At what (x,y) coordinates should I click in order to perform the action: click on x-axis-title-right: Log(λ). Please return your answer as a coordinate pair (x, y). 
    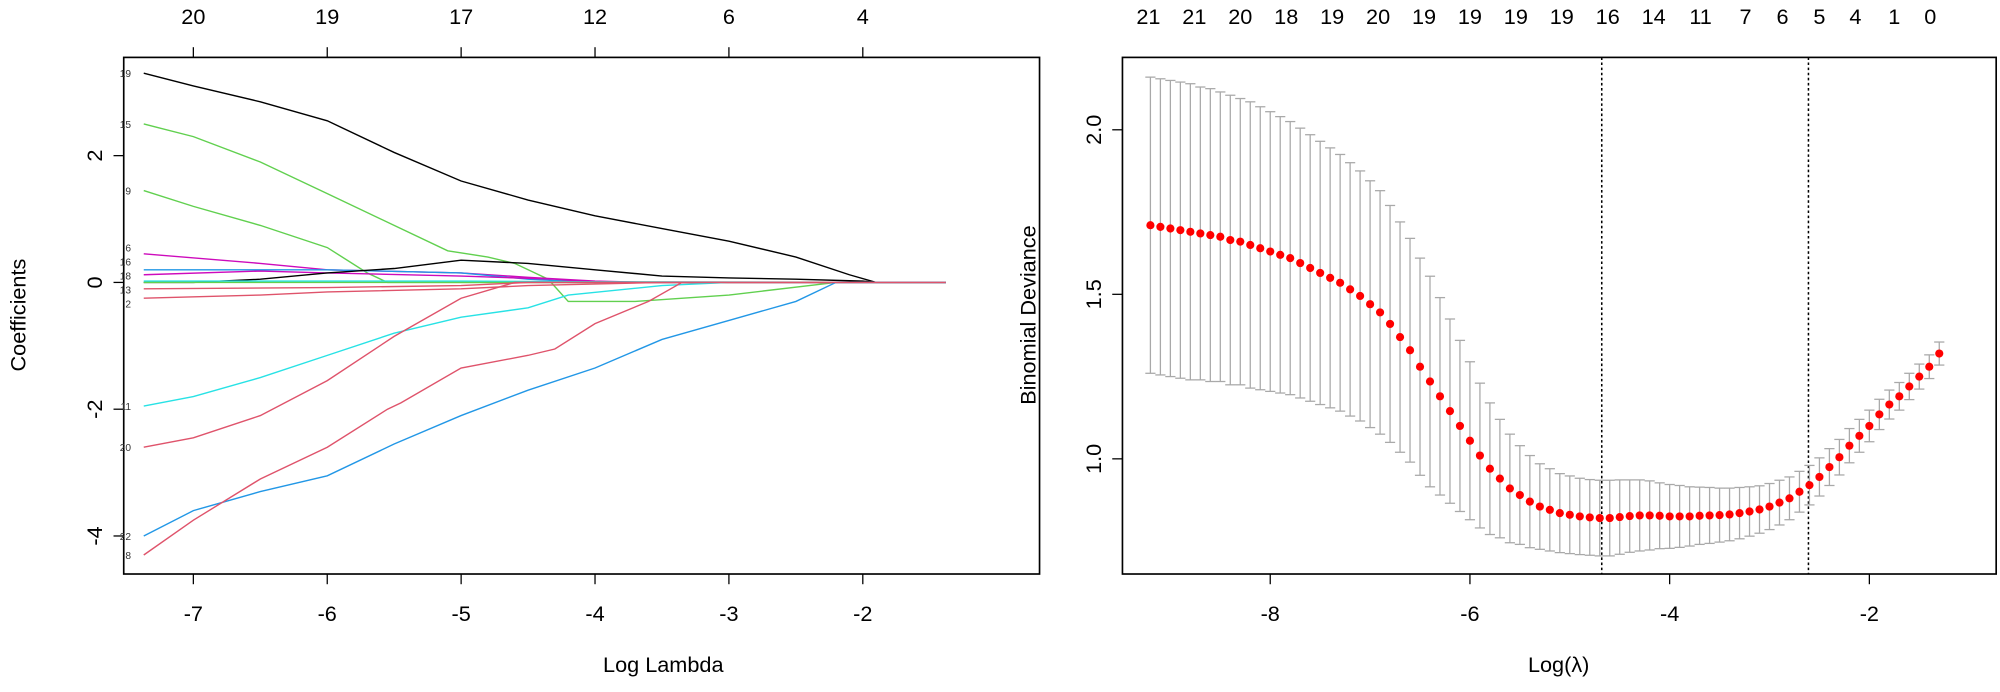
    Looking at the image, I should click on (1558, 664).